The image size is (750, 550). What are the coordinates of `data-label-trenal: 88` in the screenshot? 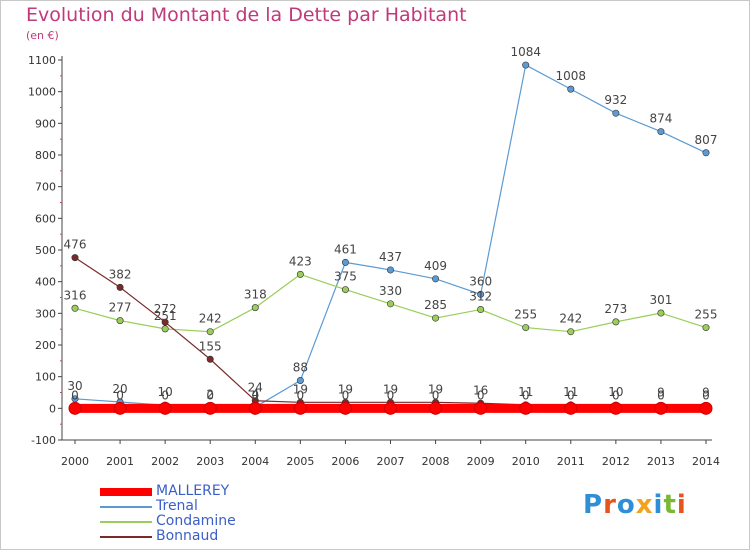 It's located at (300, 367).